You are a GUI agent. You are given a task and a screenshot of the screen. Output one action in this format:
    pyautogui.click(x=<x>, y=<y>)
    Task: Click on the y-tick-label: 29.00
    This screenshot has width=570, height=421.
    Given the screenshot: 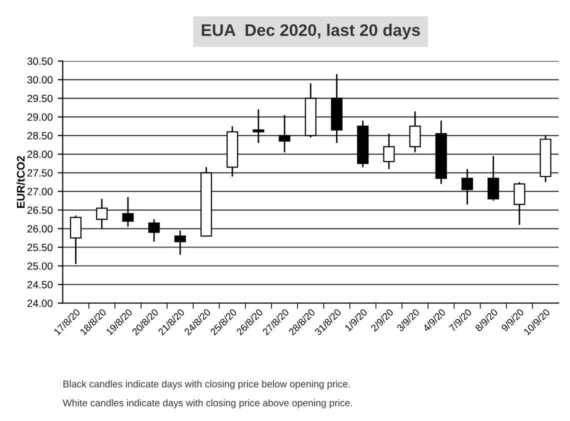 What is the action you would take?
    pyautogui.click(x=40, y=117)
    